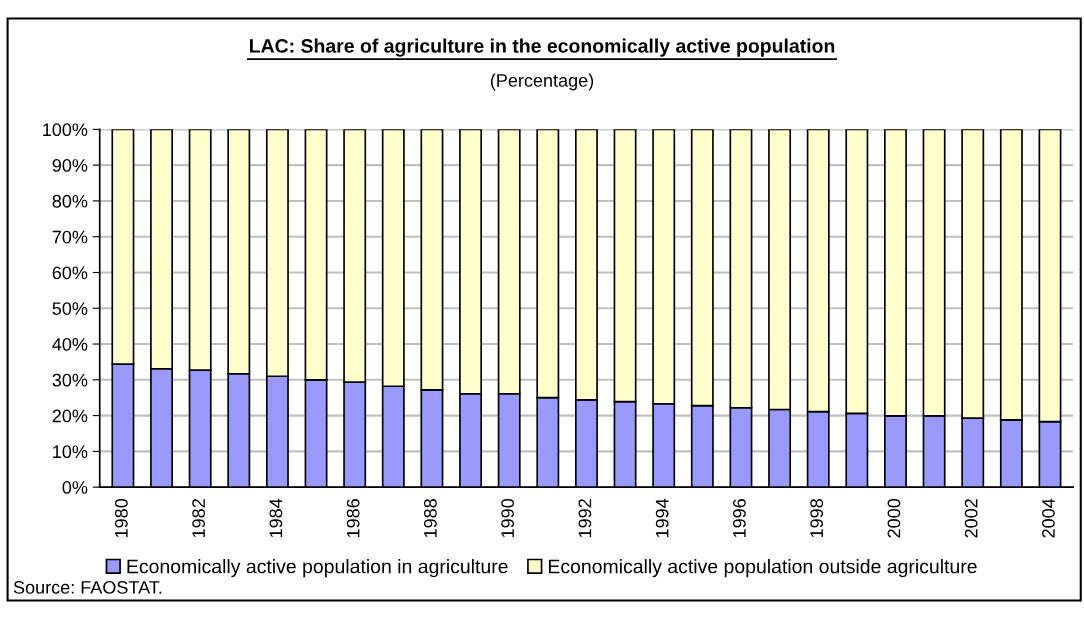 This screenshot has height=619, width=1084. What do you see at coordinates (762, 568) in the screenshot?
I see `legend-label: Economically active population outside agriculture` at bounding box center [762, 568].